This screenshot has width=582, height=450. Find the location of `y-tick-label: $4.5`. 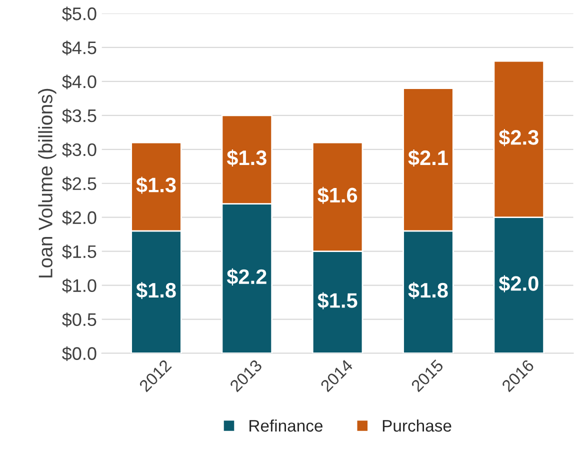

y-tick-label: $4.5 is located at coordinates (79, 48).